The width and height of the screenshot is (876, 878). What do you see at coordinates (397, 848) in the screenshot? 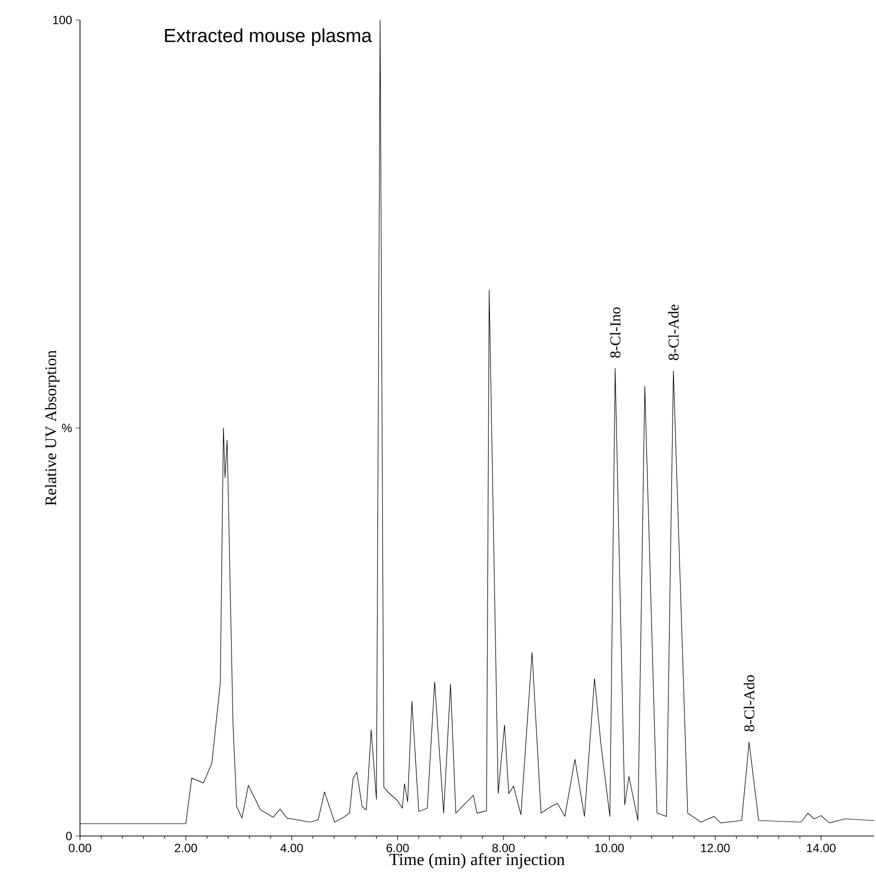
I see `x-tick-label: 6.00` at bounding box center [397, 848].